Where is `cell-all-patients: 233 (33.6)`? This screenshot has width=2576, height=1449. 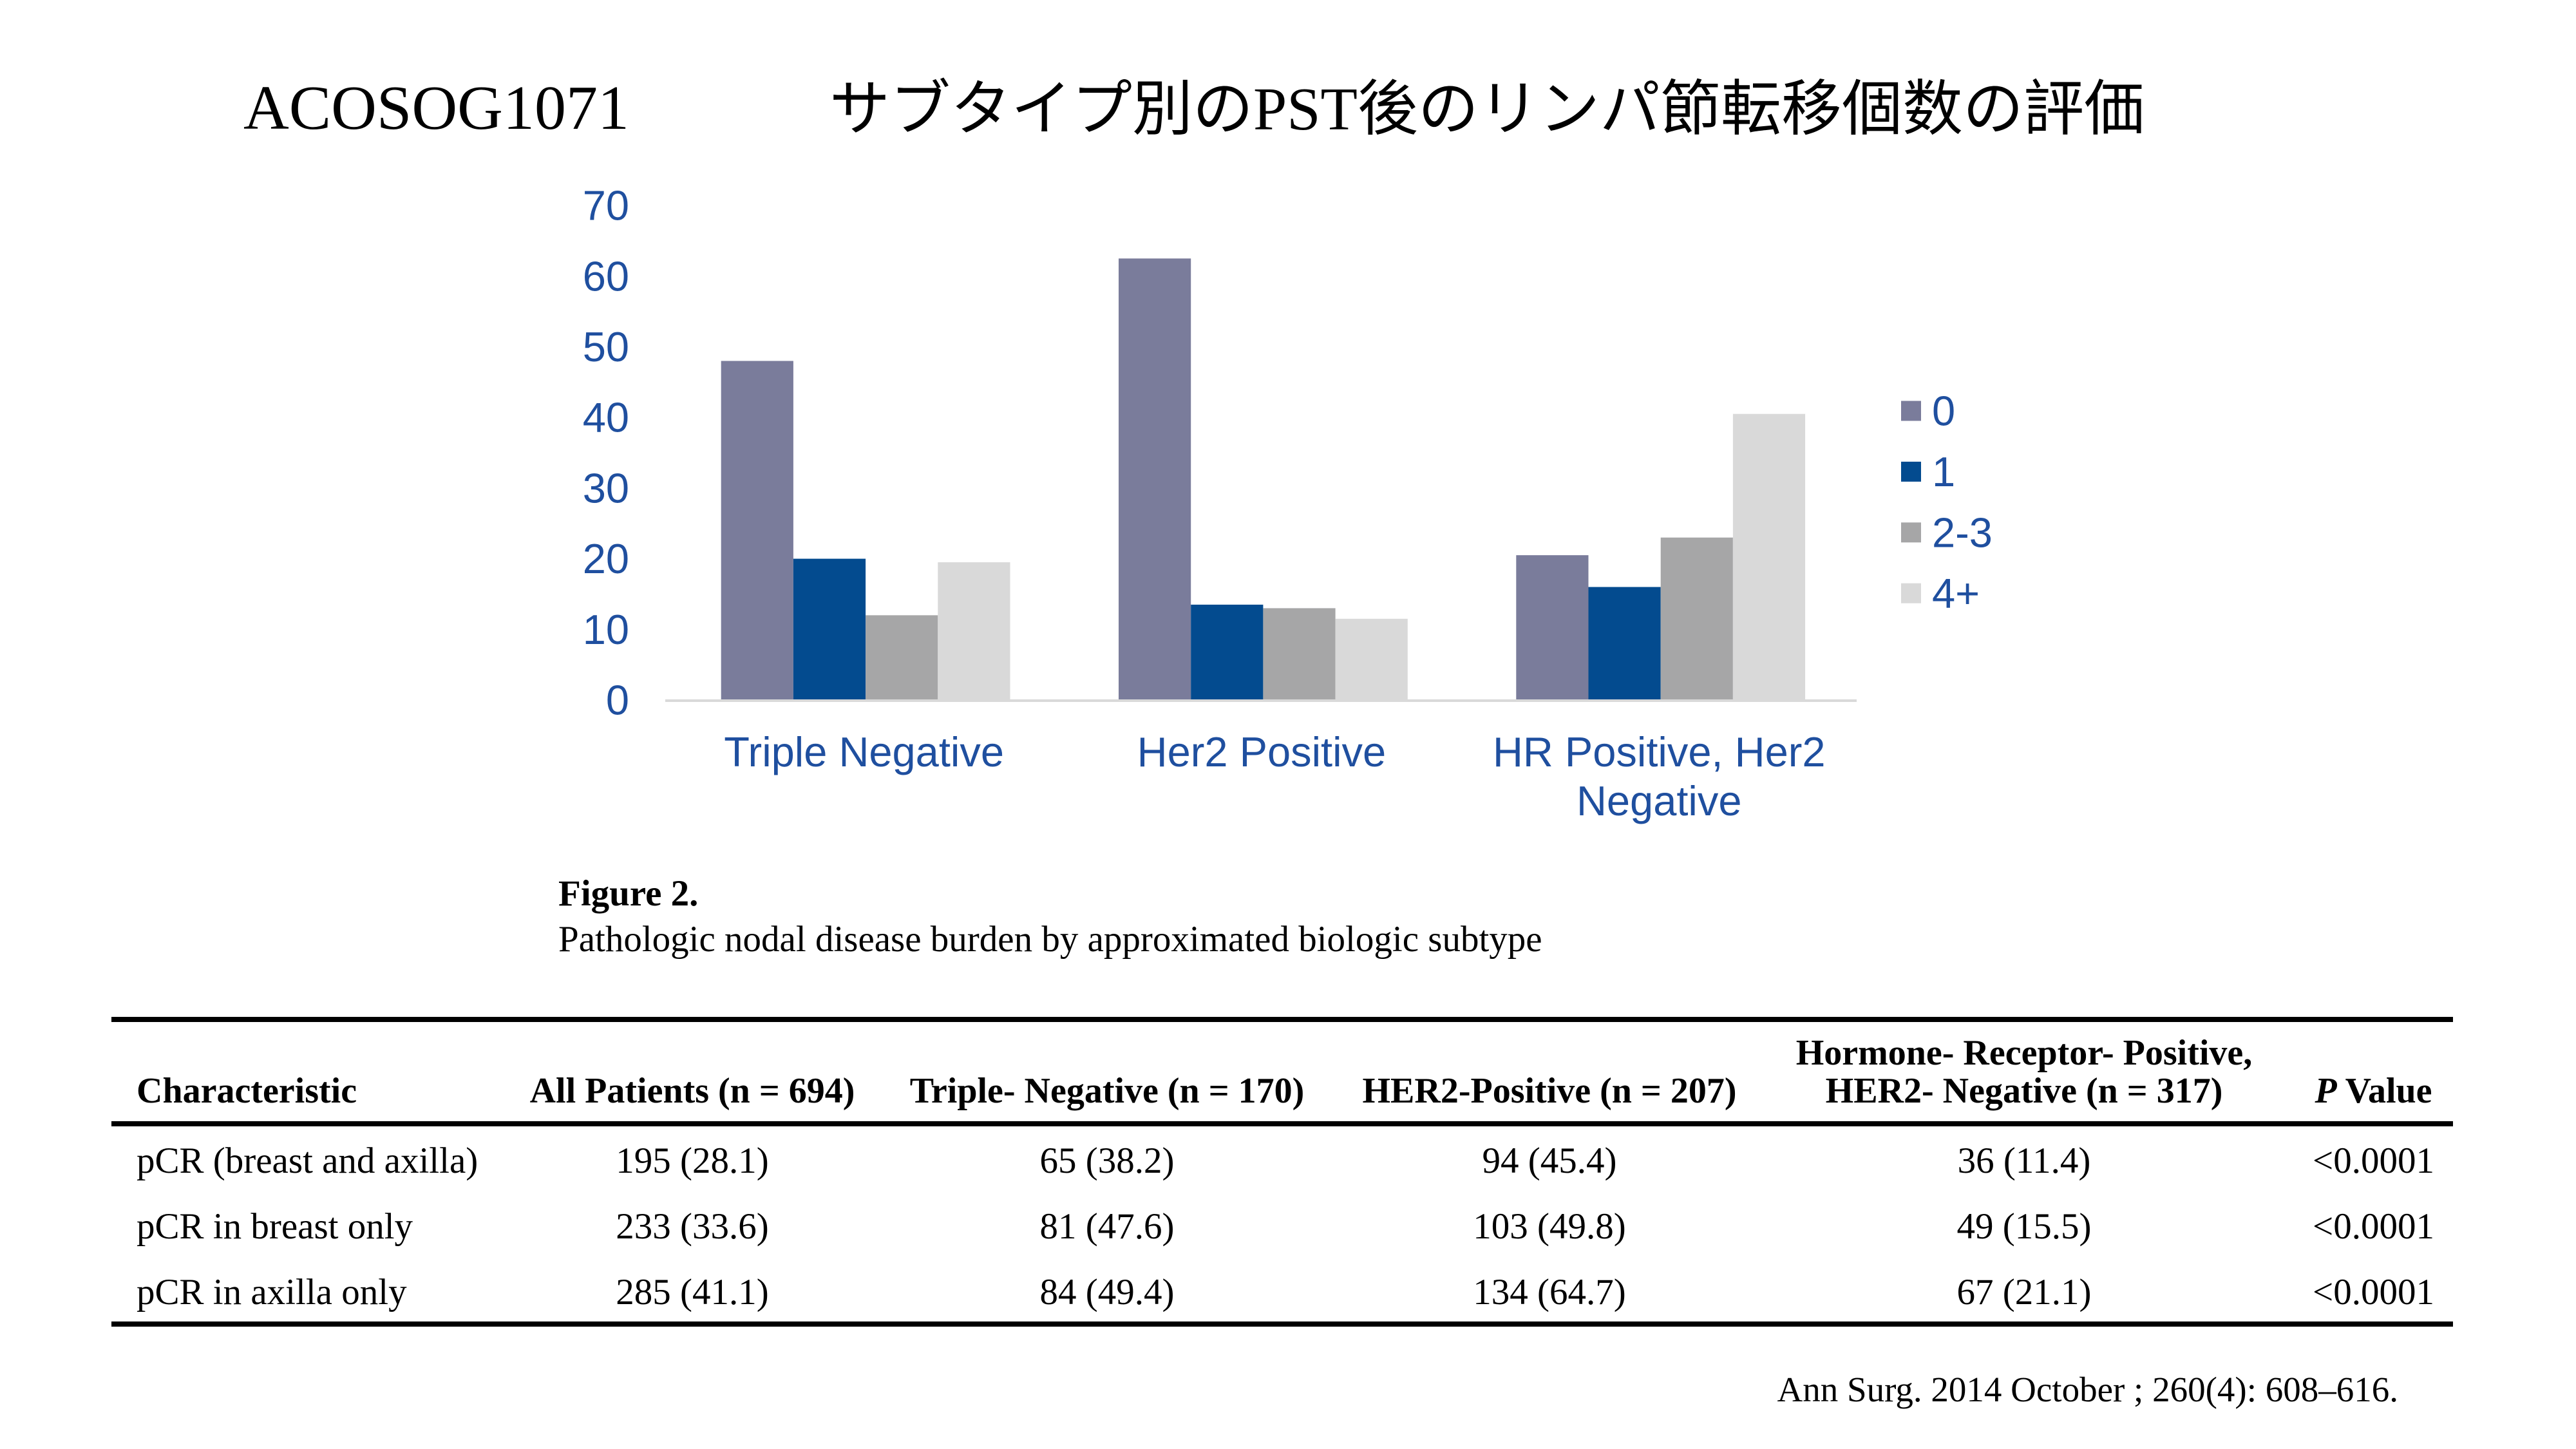 cell-all-patients: 233 (33.6) is located at coordinates (692, 1226).